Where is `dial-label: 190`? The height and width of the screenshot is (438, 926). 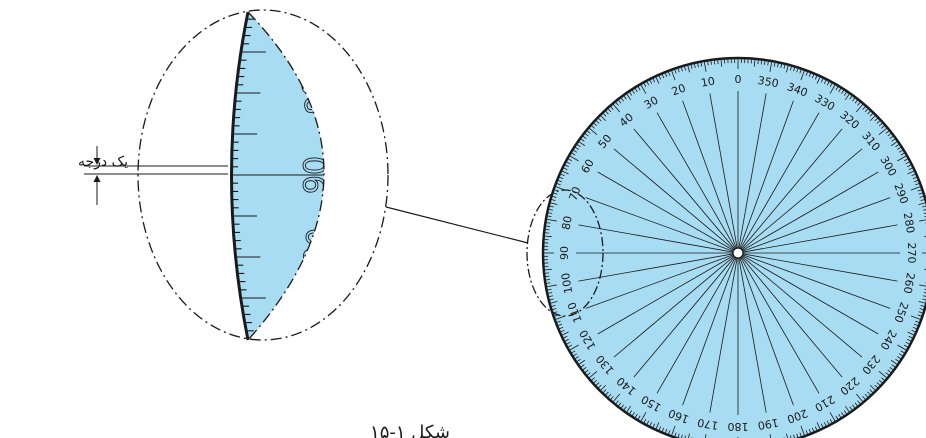 dial-label: 190 is located at coordinates (768, 424).